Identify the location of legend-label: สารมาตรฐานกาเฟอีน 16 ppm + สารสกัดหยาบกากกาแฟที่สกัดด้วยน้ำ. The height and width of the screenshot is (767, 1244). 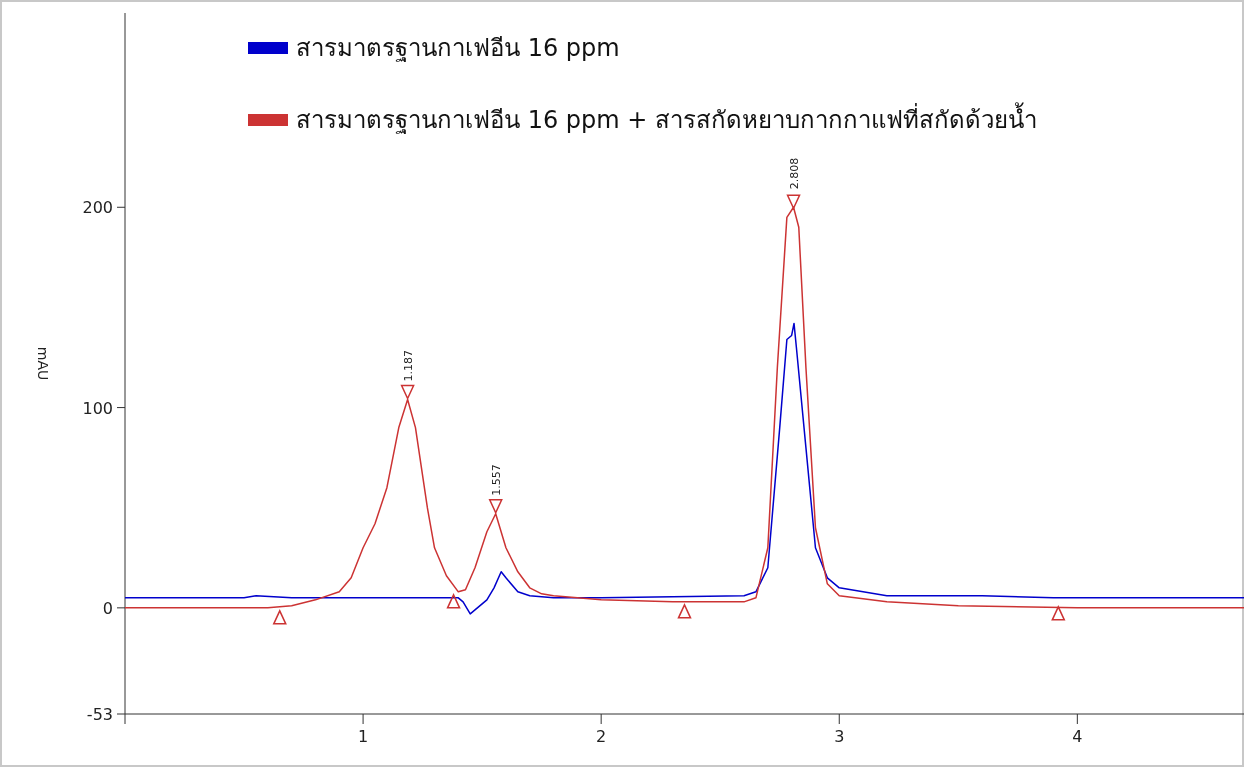
(667, 118).